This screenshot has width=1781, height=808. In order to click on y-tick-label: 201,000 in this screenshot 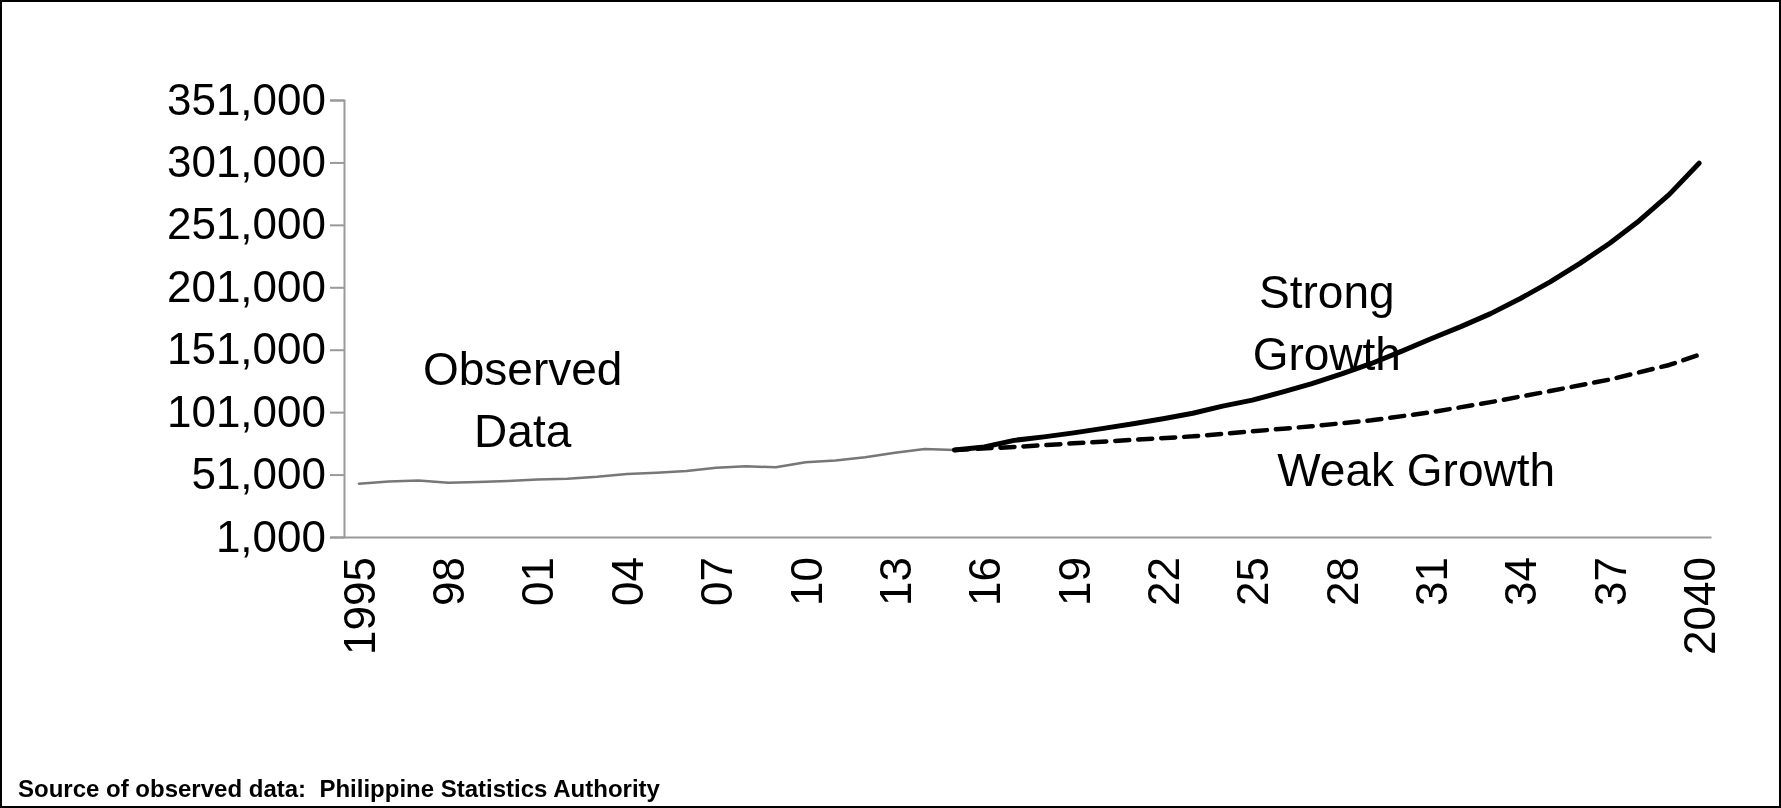, I will do `click(246, 286)`.